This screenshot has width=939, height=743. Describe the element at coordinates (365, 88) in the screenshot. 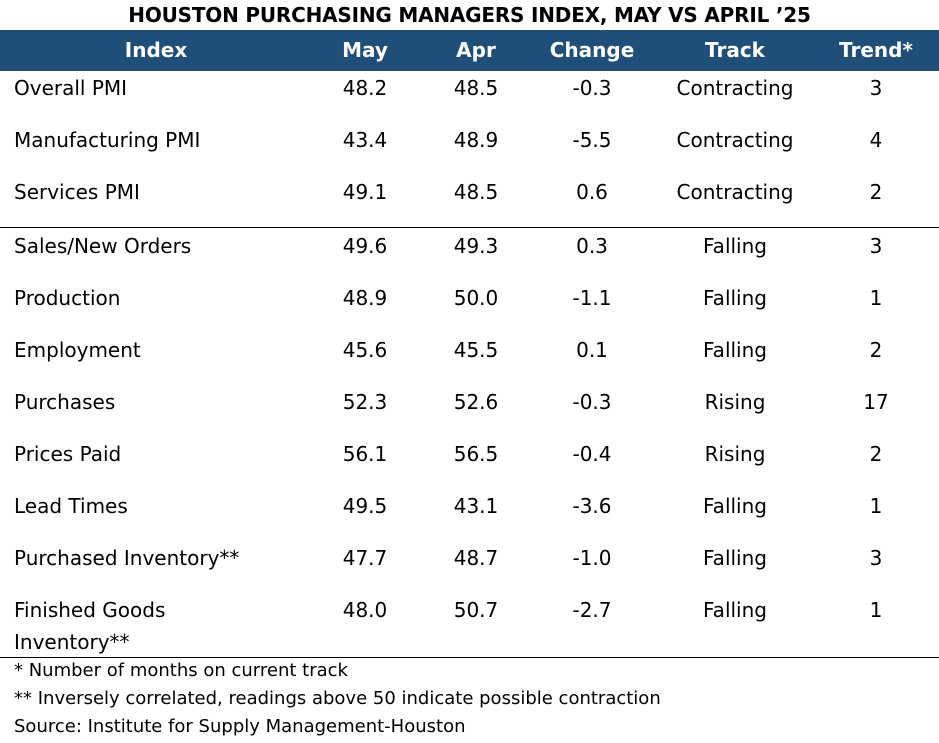

I see `cell-may: 48.2` at that location.